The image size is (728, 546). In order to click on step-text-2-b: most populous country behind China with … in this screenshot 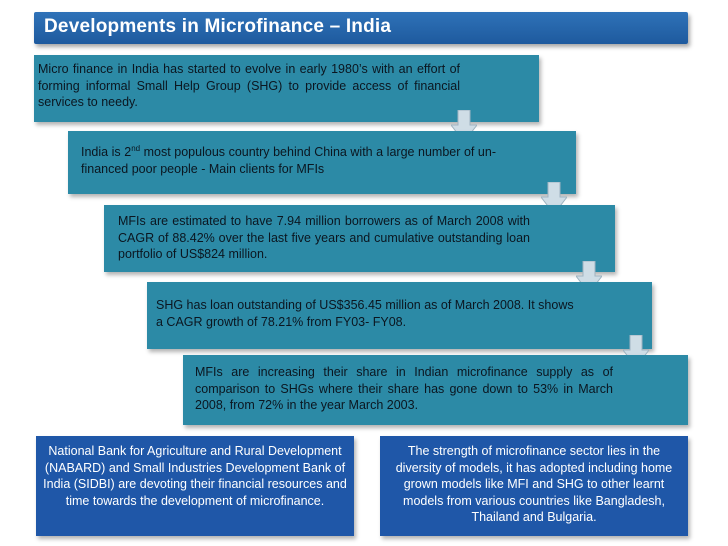, I will do `click(288, 160)`.